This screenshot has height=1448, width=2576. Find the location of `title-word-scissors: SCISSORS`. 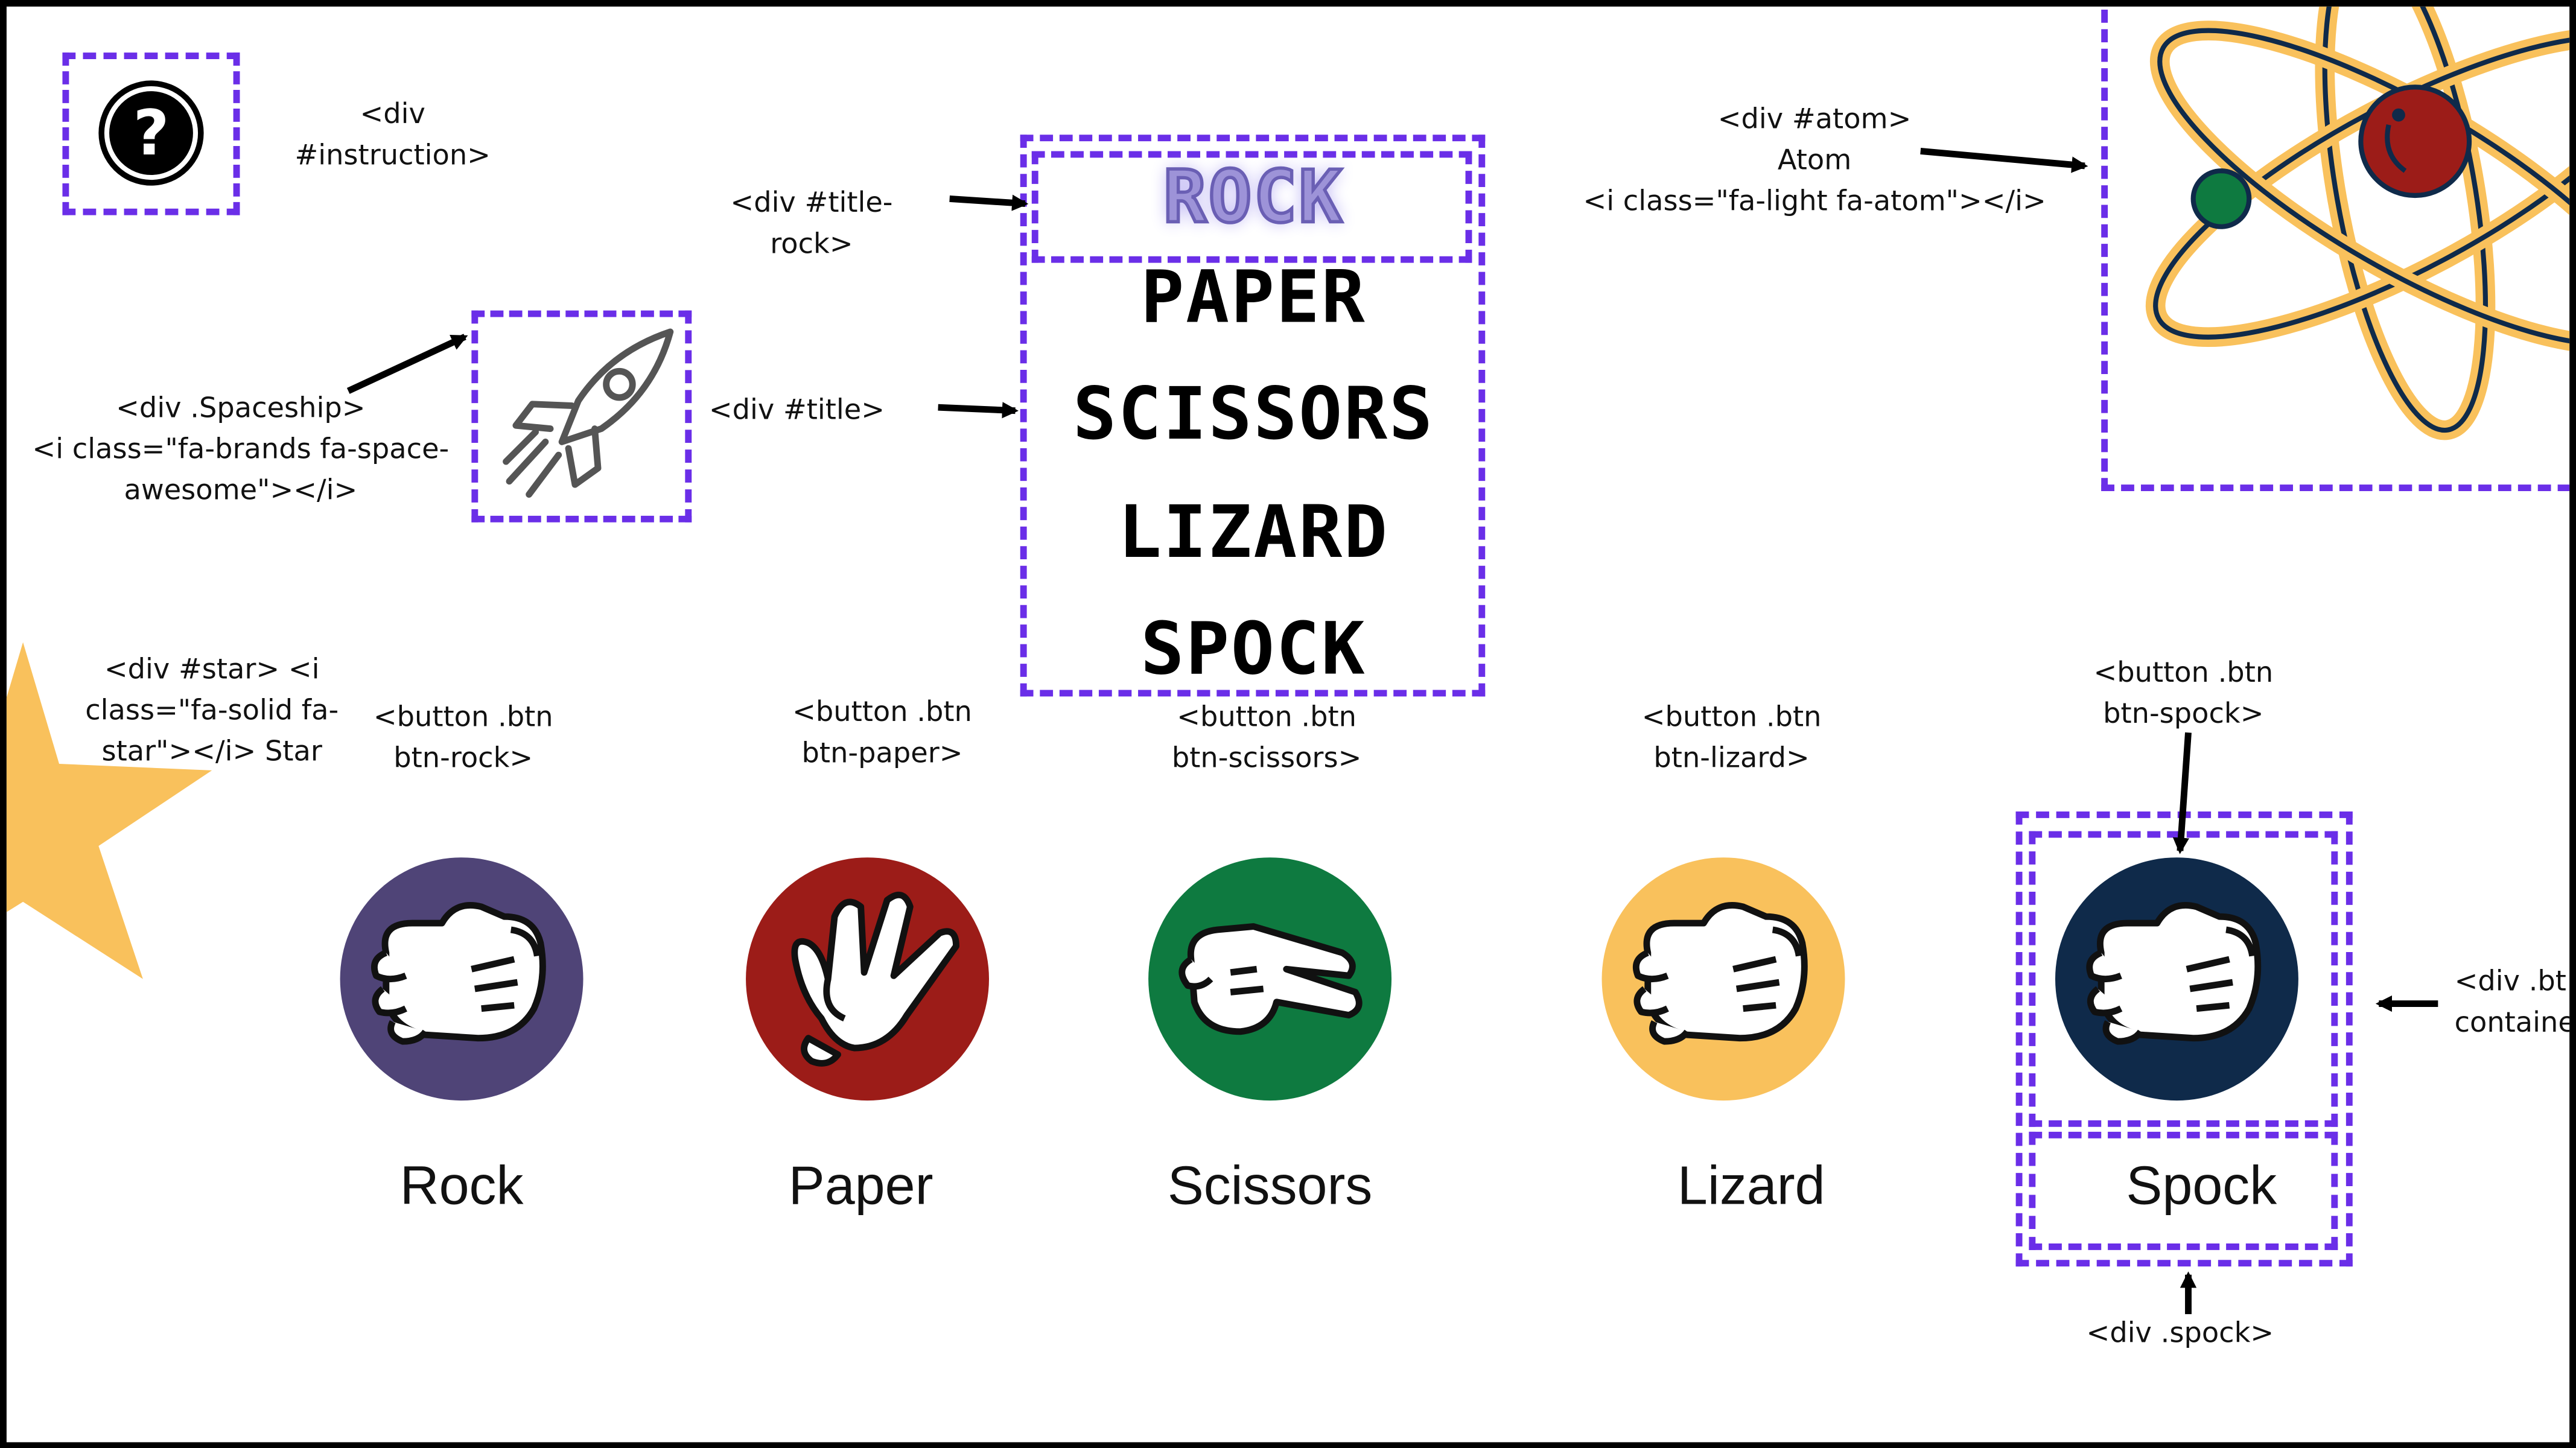

title-word-scissors: SCISSORS is located at coordinates (1253, 415).